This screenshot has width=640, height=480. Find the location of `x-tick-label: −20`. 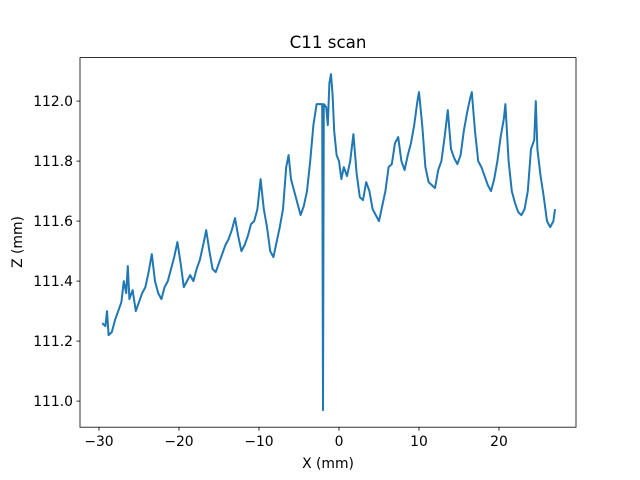

x-tick-label: −20 is located at coordinates (178, 442).